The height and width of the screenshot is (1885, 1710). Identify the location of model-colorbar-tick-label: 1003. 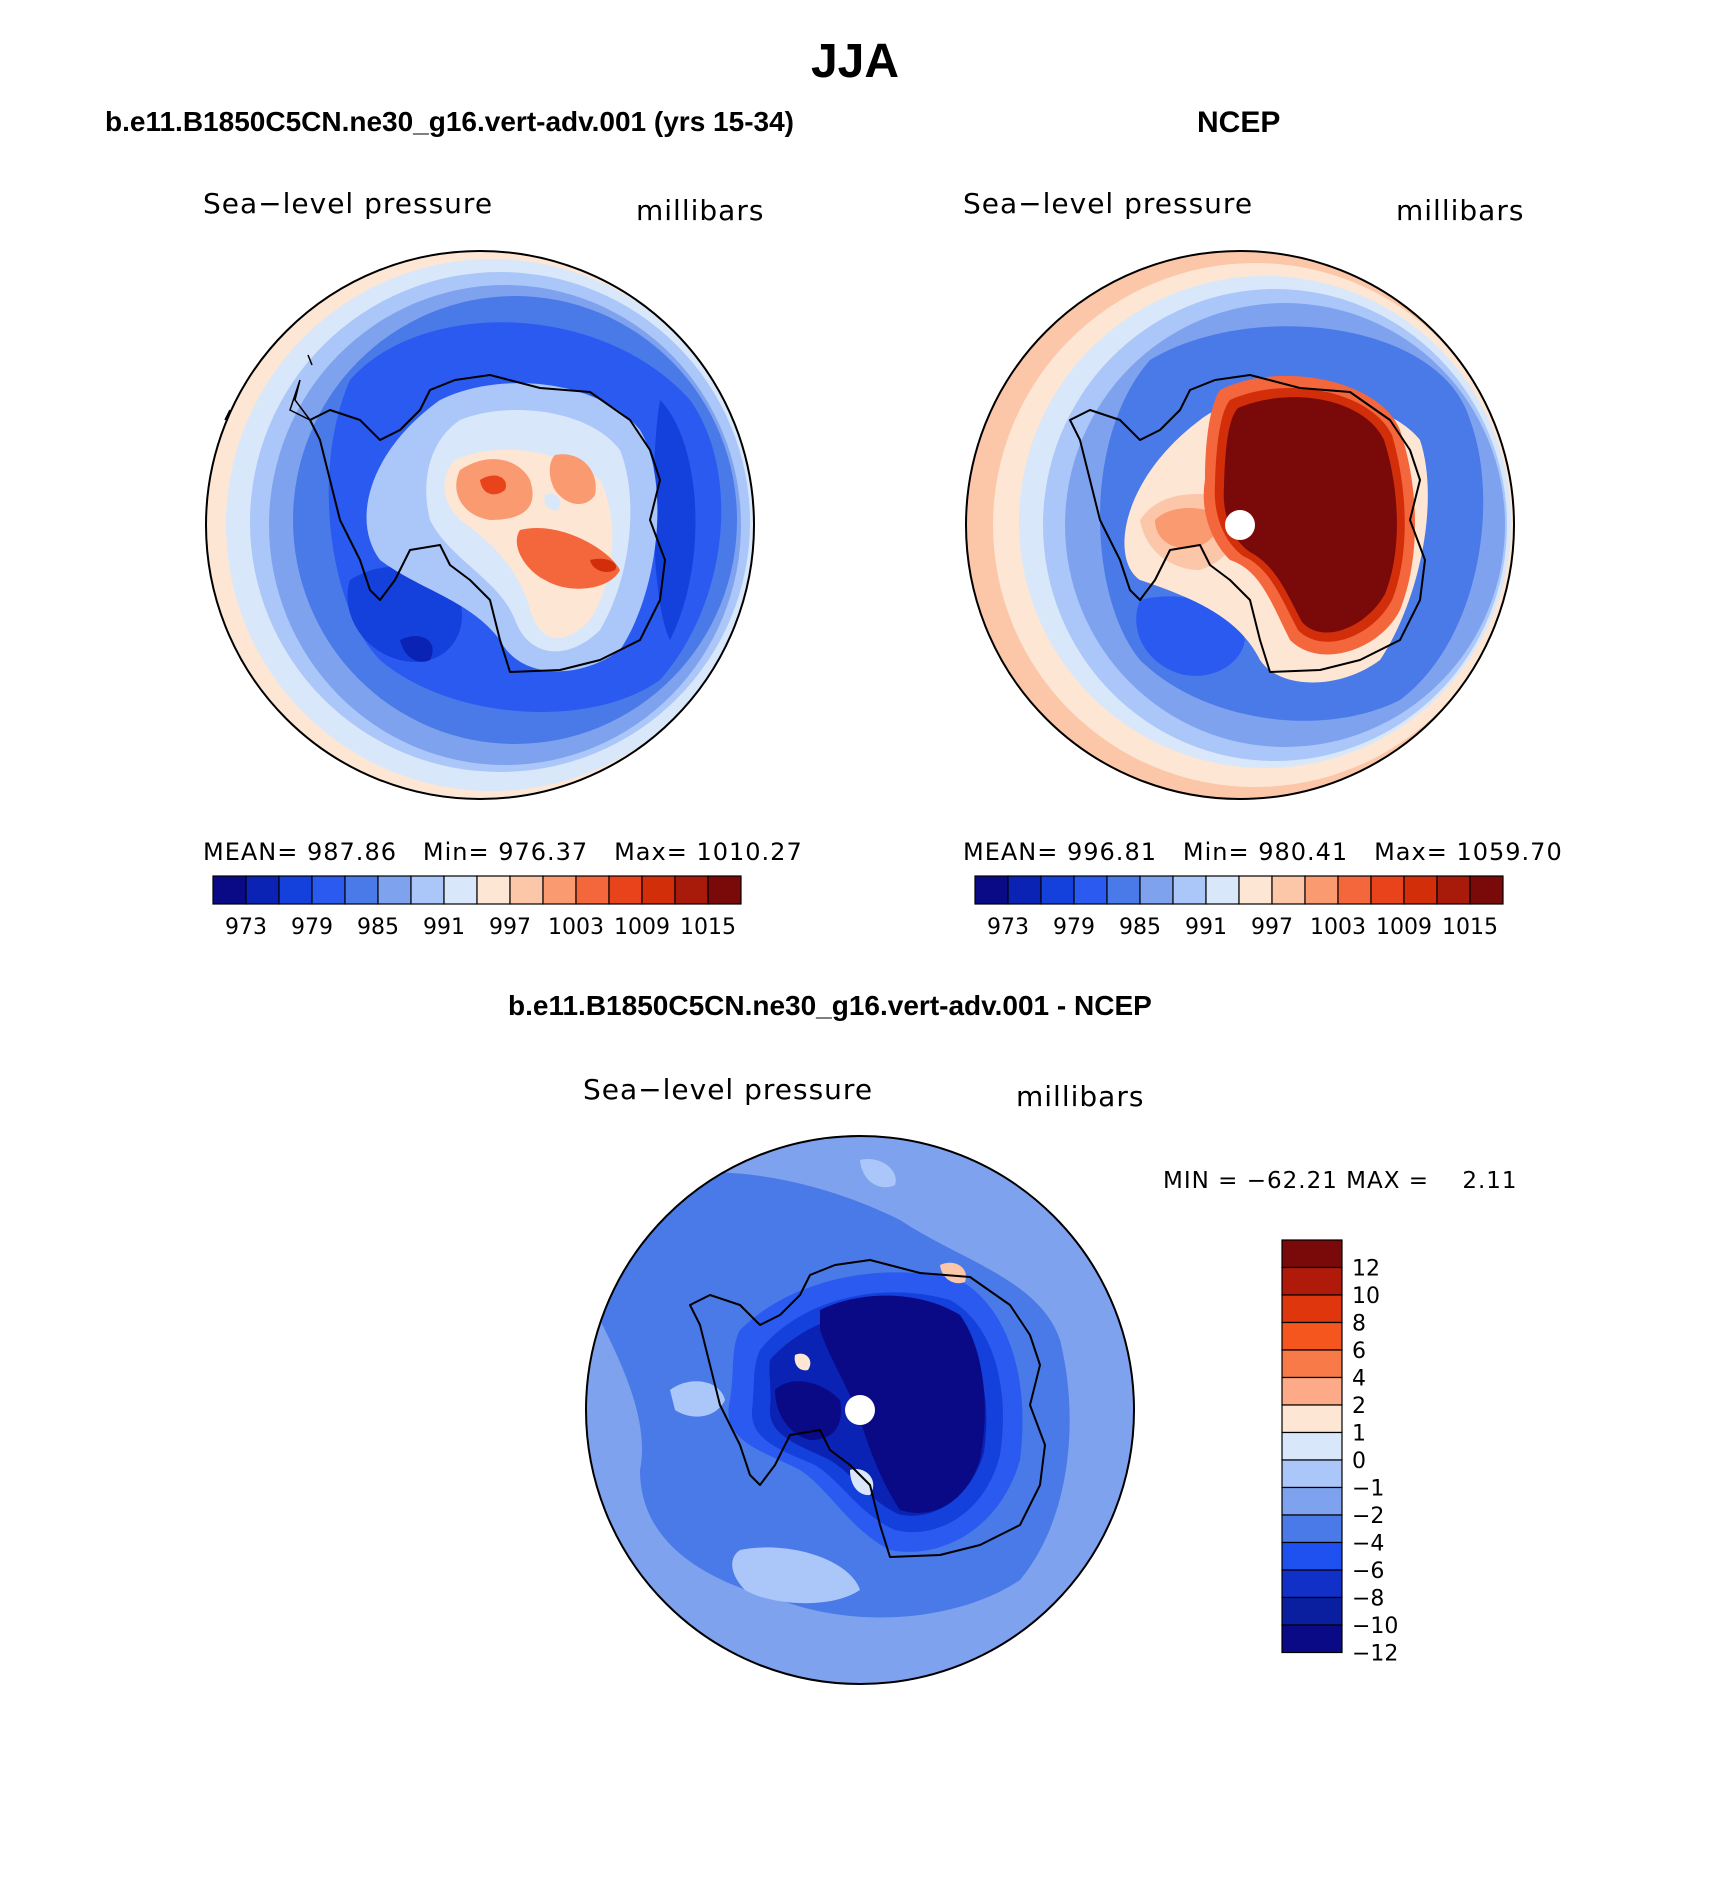
(576, 927).